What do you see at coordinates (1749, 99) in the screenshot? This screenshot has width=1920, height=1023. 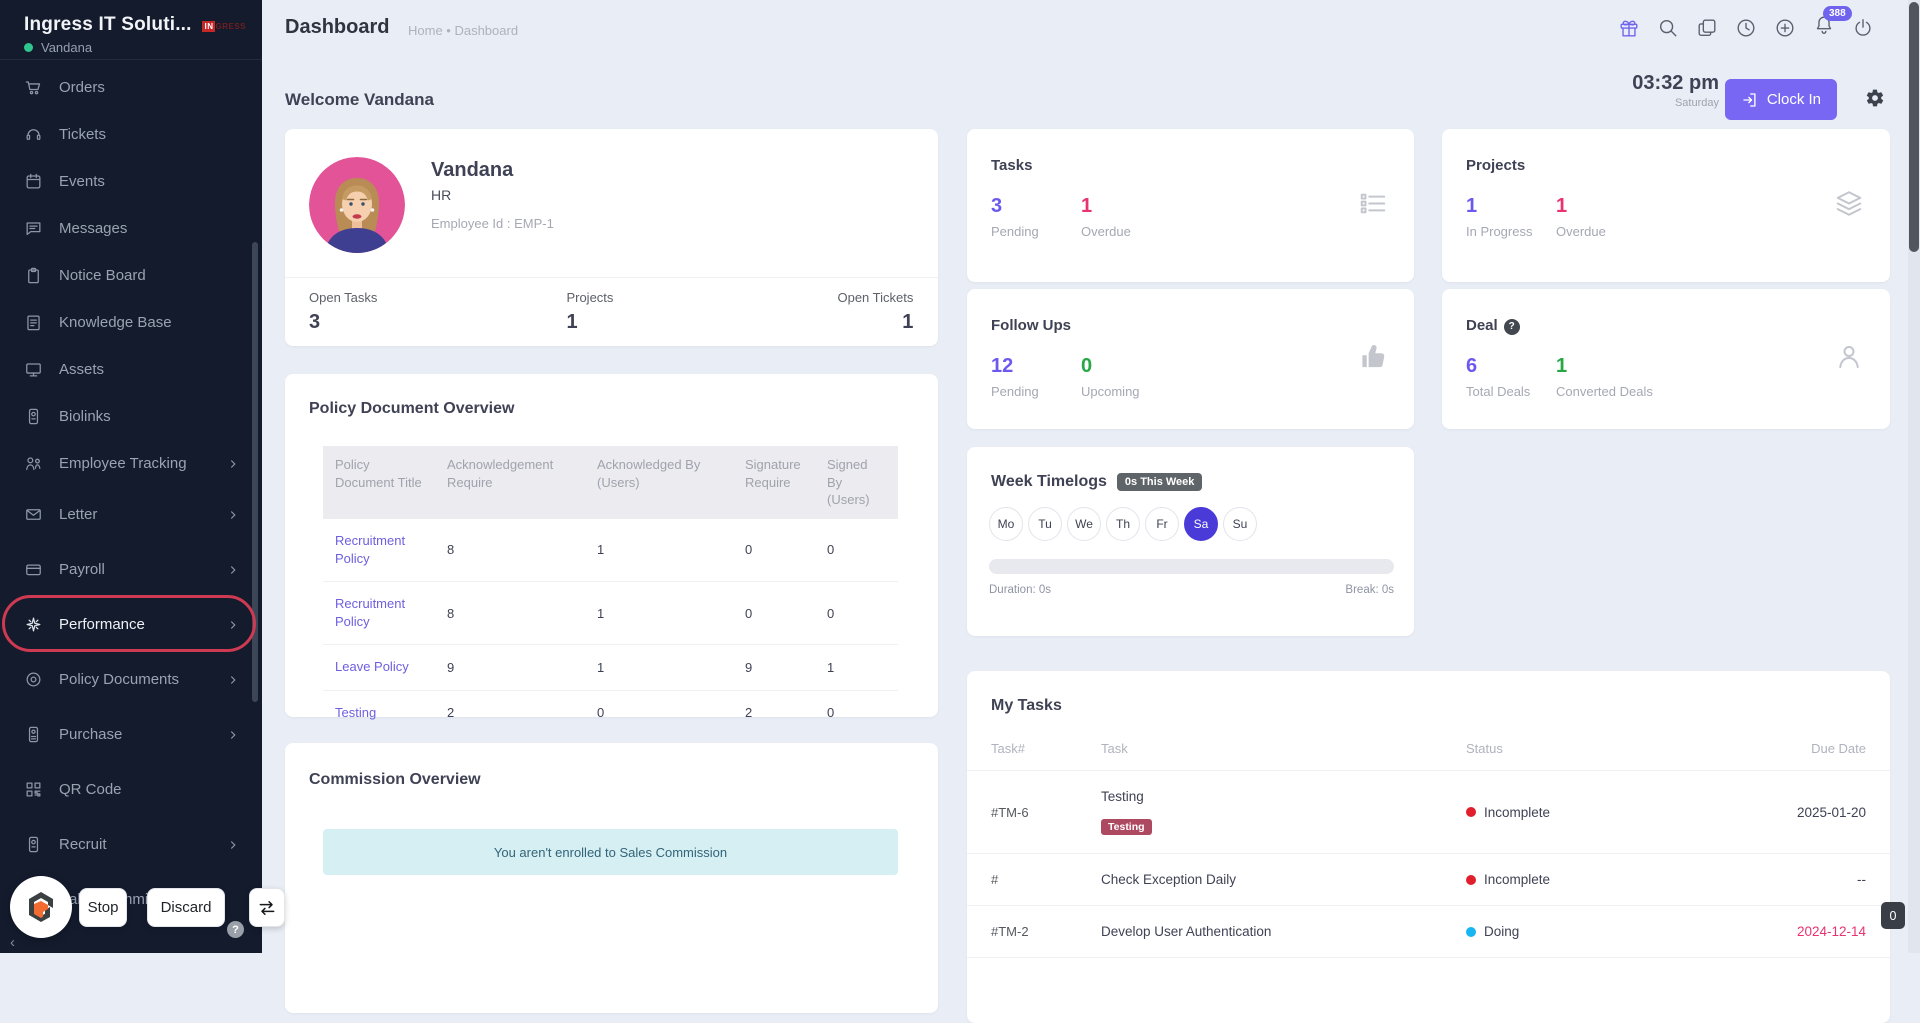 I see `login-icon` at bounding box center [1749, 99].